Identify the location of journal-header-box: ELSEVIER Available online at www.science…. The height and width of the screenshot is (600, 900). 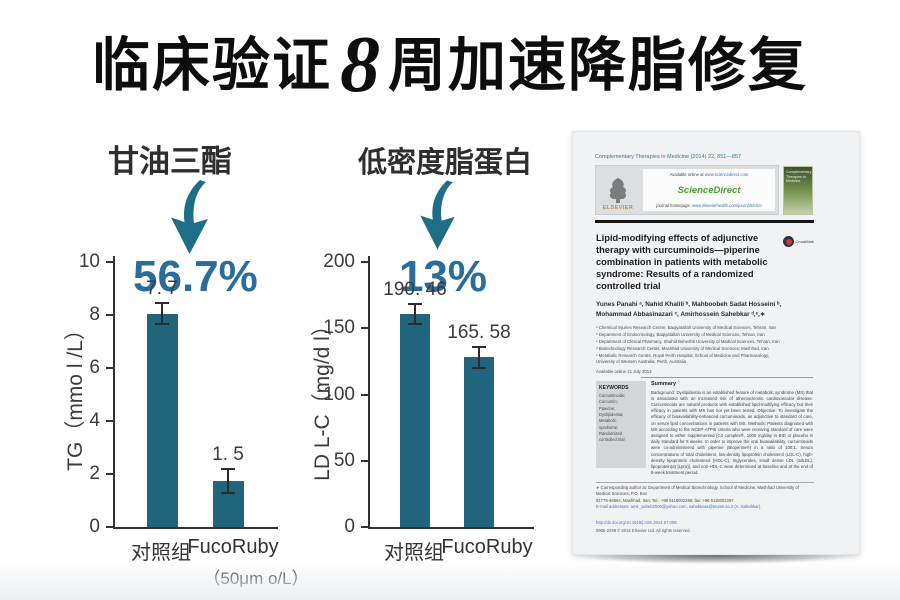
(687, 190).